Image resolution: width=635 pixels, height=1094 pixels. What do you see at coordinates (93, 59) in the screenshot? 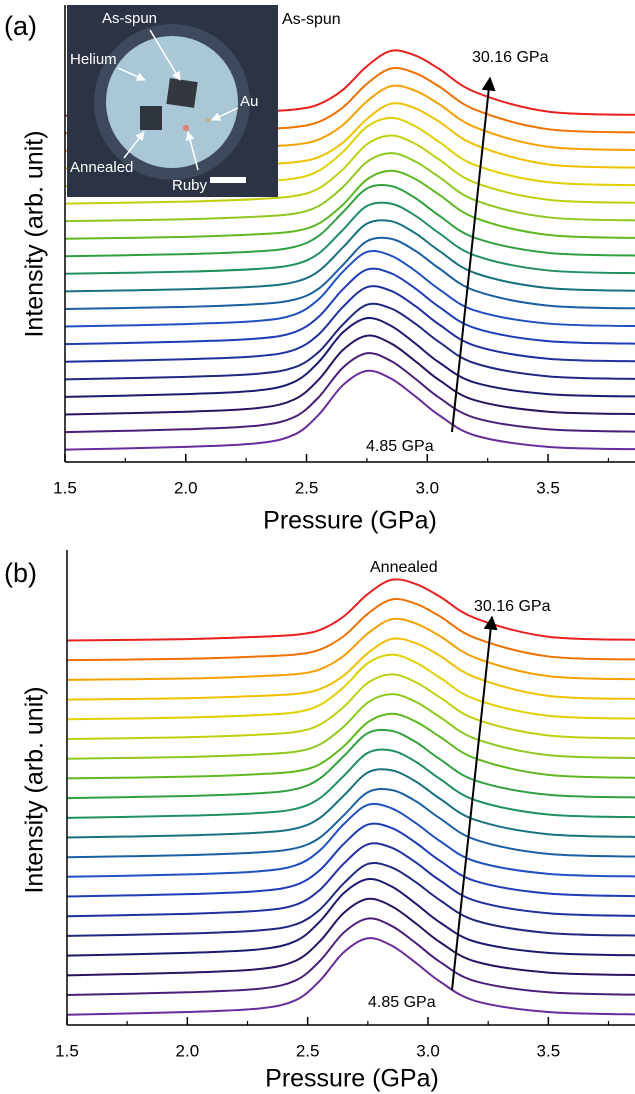
I see `inset-label: Helium` at bounding box center [93, 59].